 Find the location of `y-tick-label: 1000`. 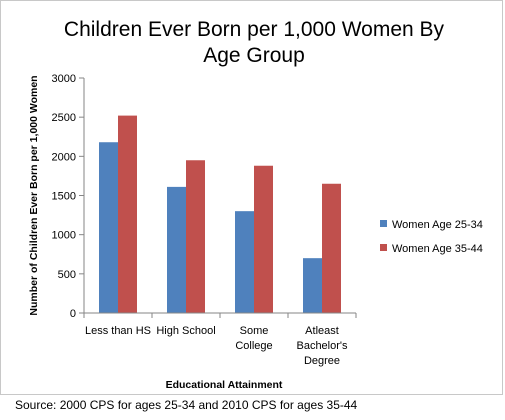

y-tick-label: 1000 is located at coordinates (64, 236).